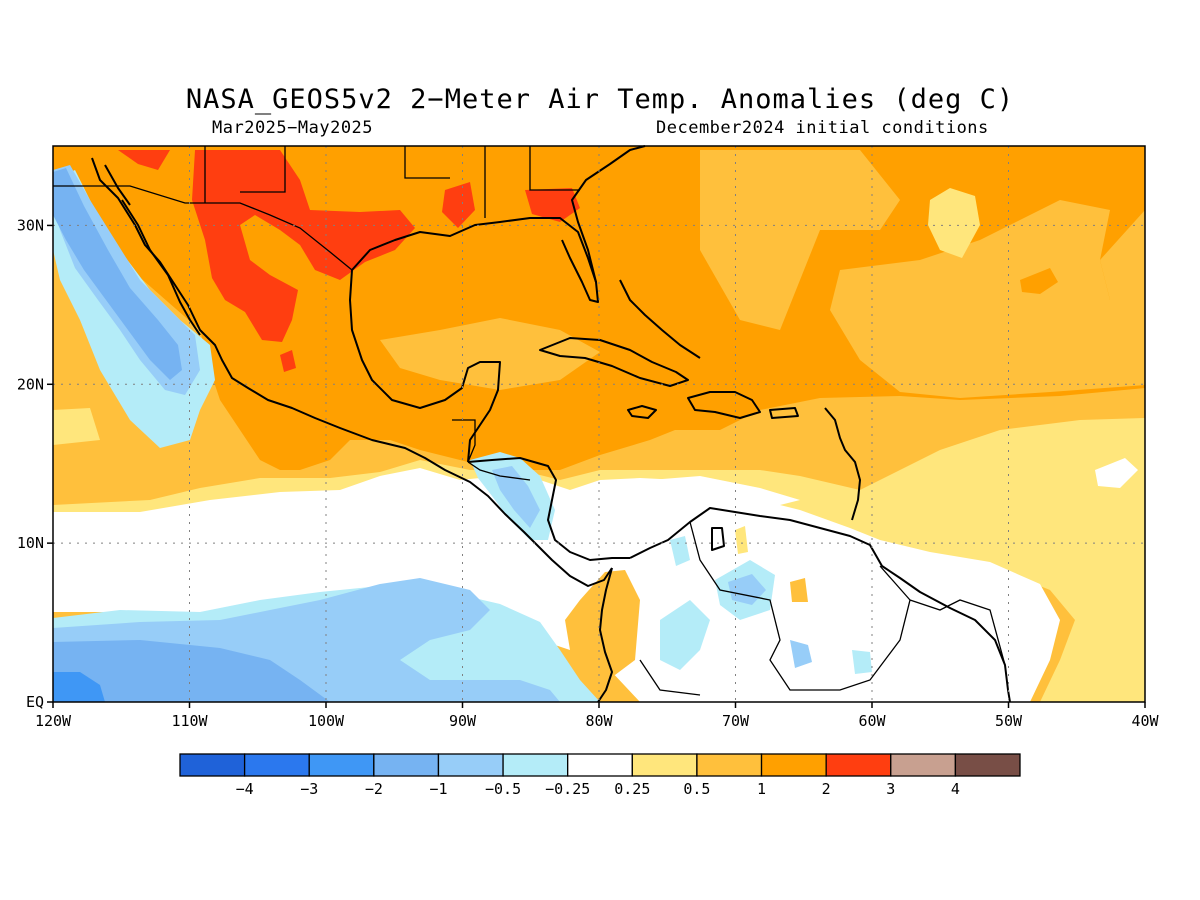 The height and width of the screenshot is (900, 1200). I want to click on lon-tick-label: 90W, so click(463, 721).